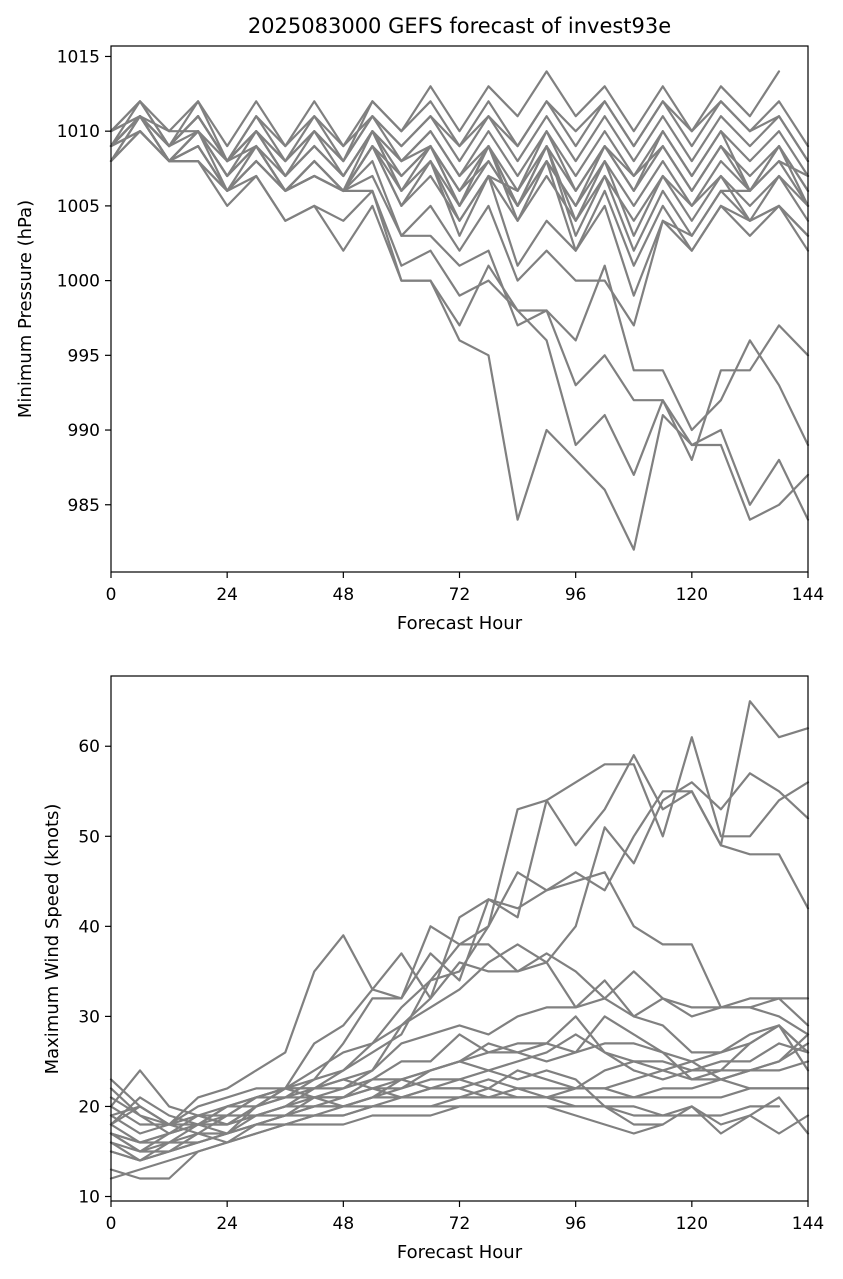  Describe the element at coordinates (692, 1224) in the screenshot. I see `wind-x-tick-label: 120` at that location.